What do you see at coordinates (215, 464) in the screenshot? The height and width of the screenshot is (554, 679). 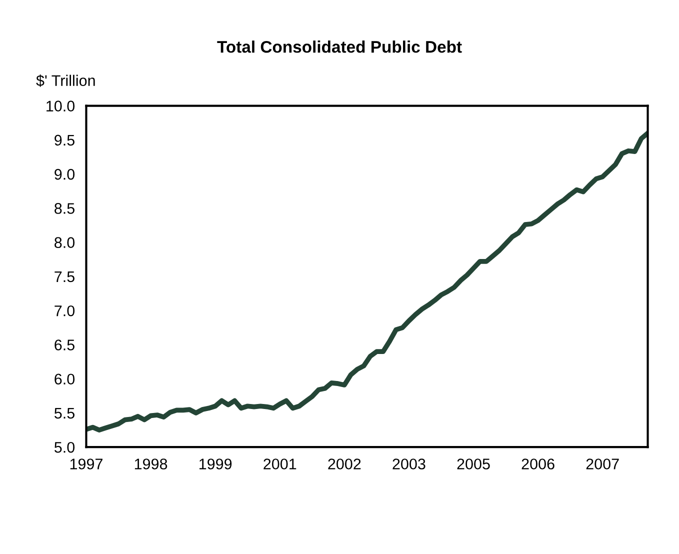 I see `x-tick-label: 1999` at bounding box center [215, 464].